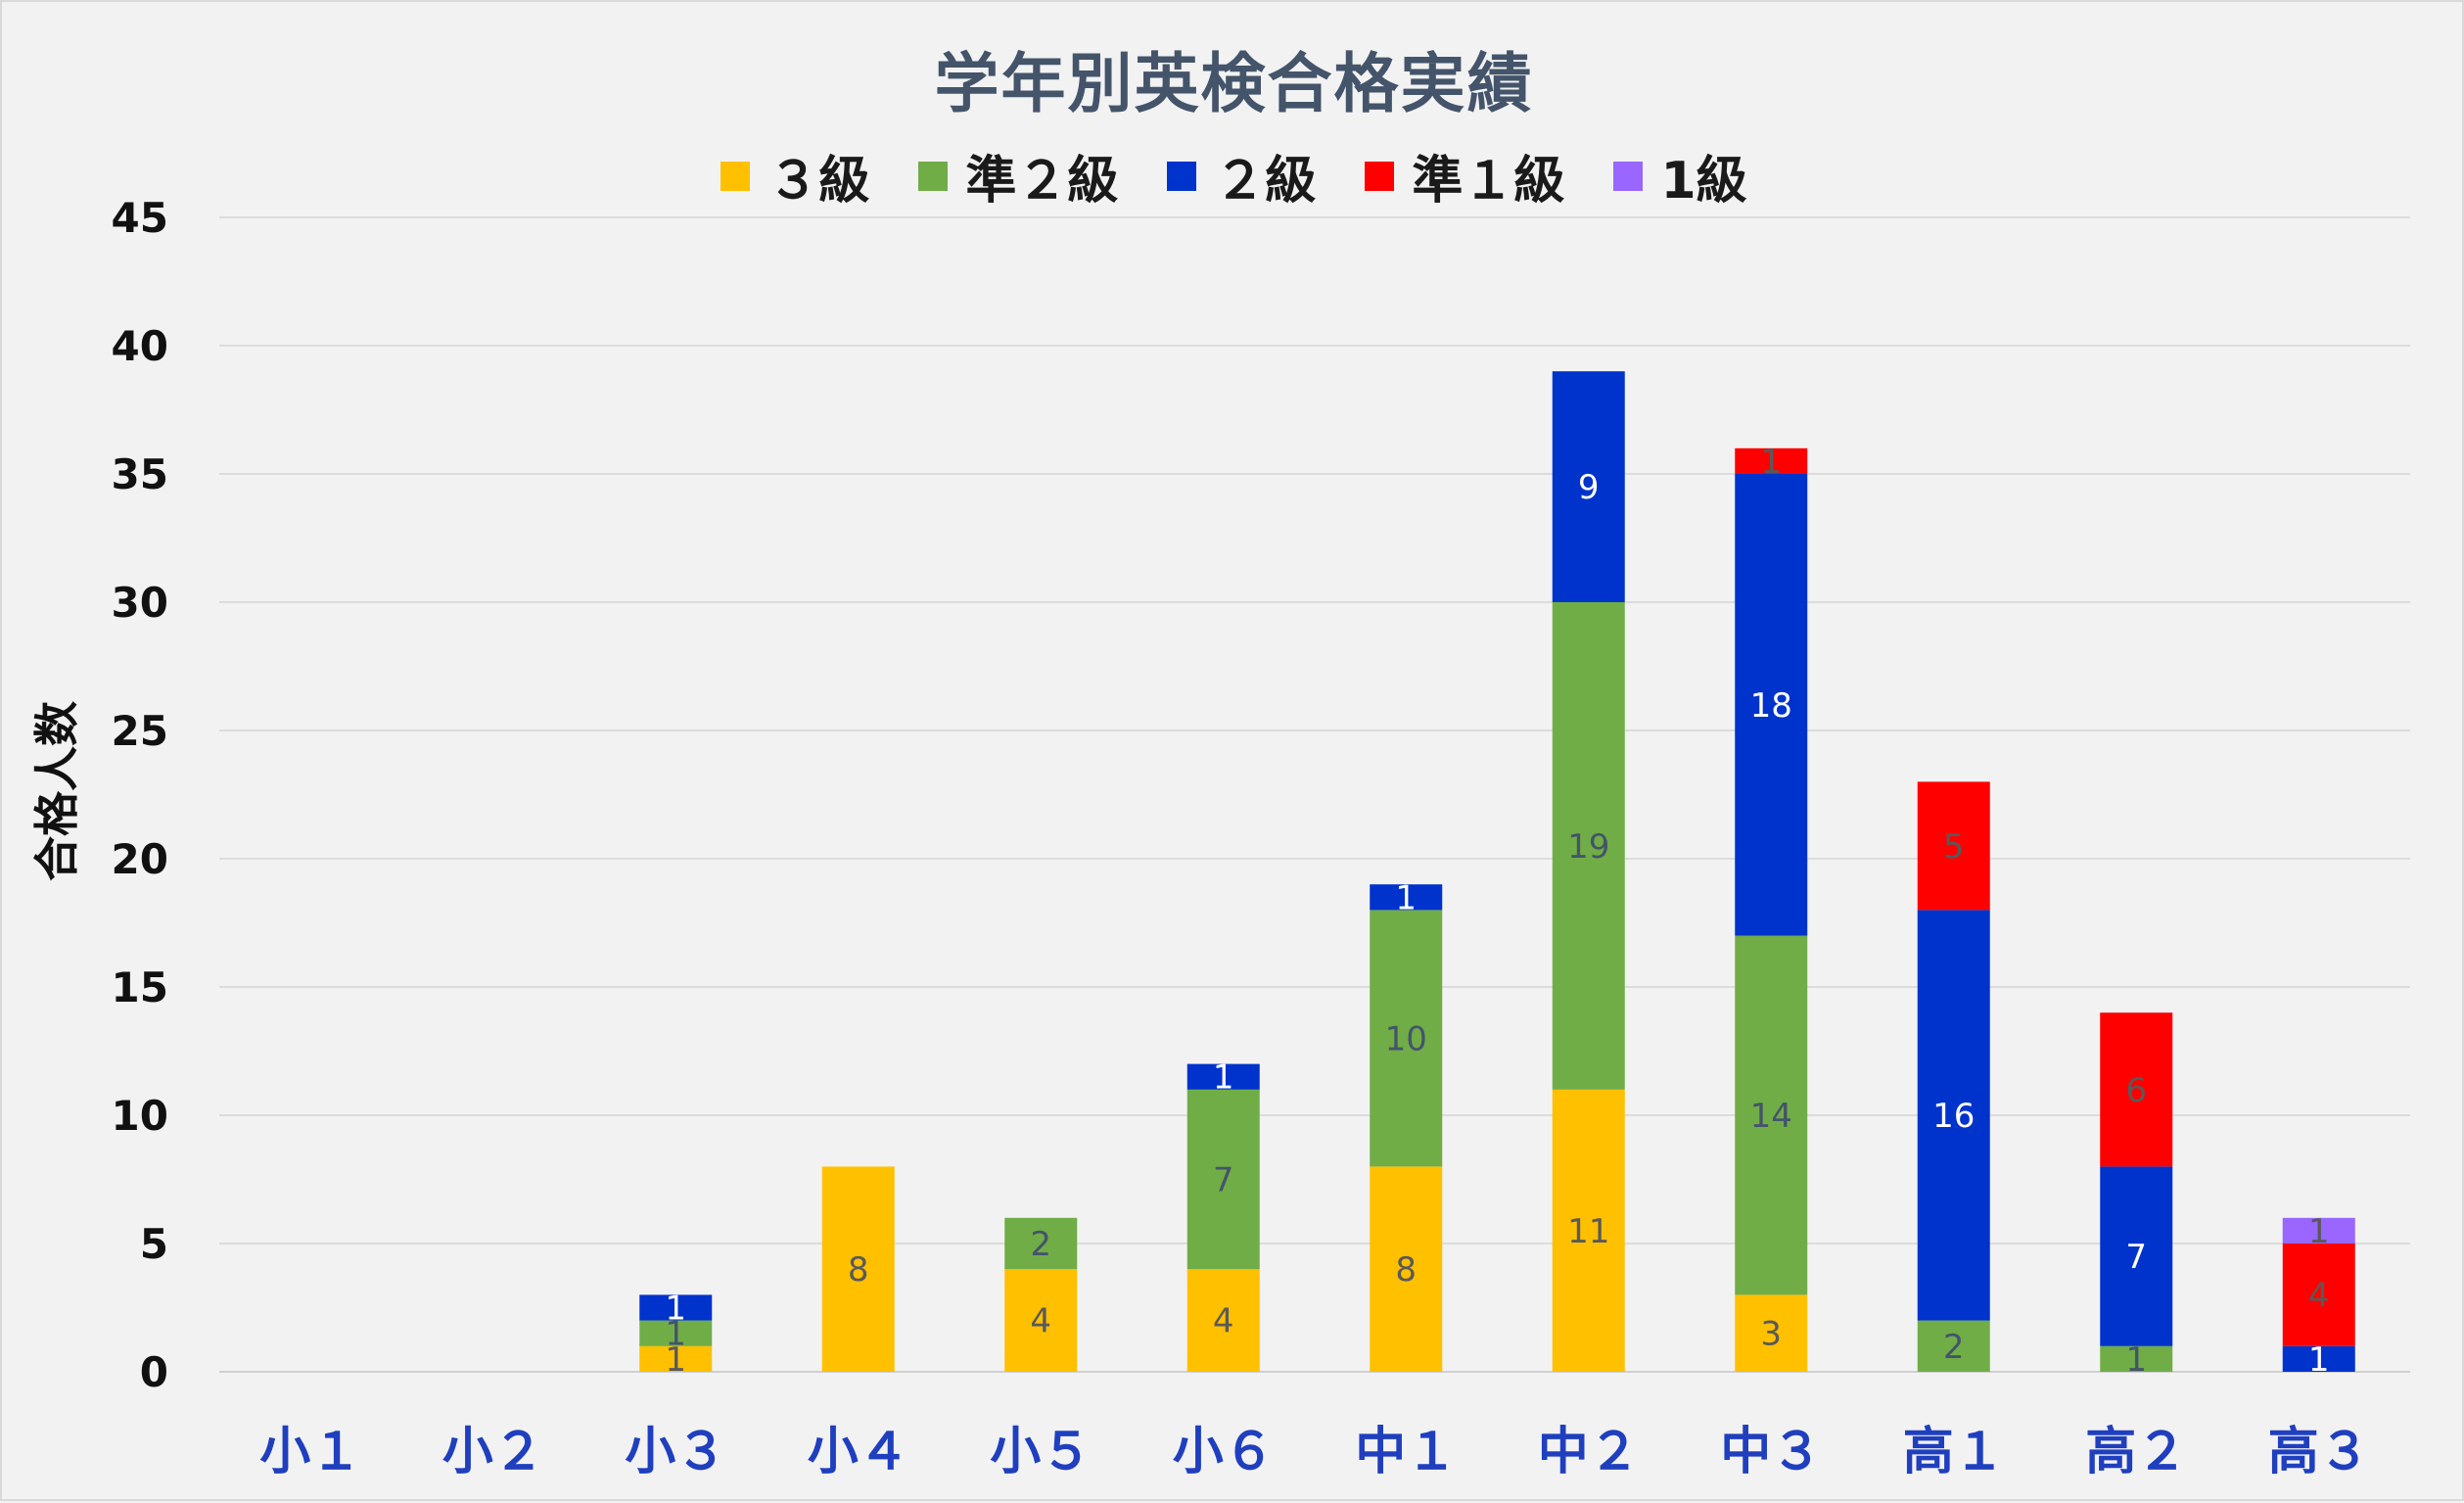 This screenshot has width=2464, height=1503. What do you see at coordinates (154, 1372) in the screenshot?
I see `y-tick-label: 0` at bounding box center [154, 1372].